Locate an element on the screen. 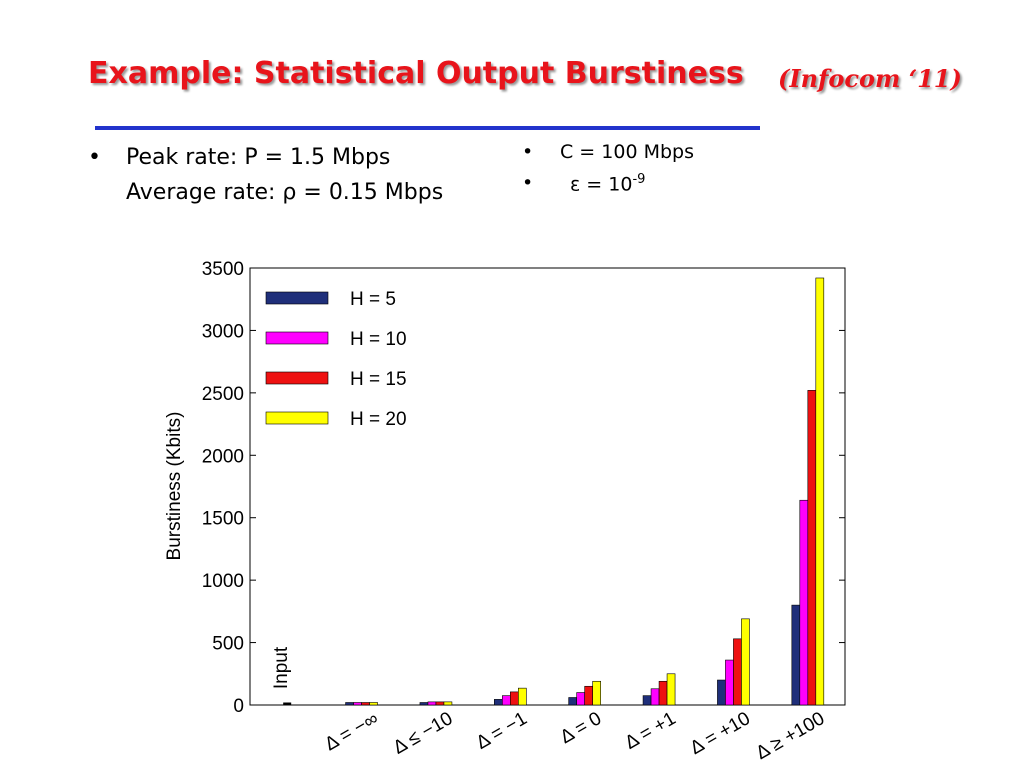 Image resolution: width=1024 pixels, height=768 pixels. bullet: ε = 10-9 is located at coordinates (607, 183).